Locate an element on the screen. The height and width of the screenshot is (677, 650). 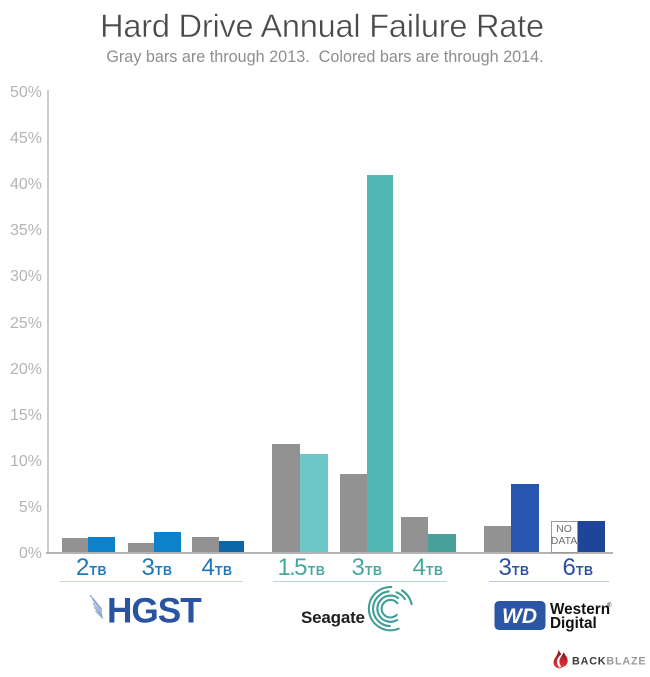
svg-text: WD is located at coordinates (519, 616).